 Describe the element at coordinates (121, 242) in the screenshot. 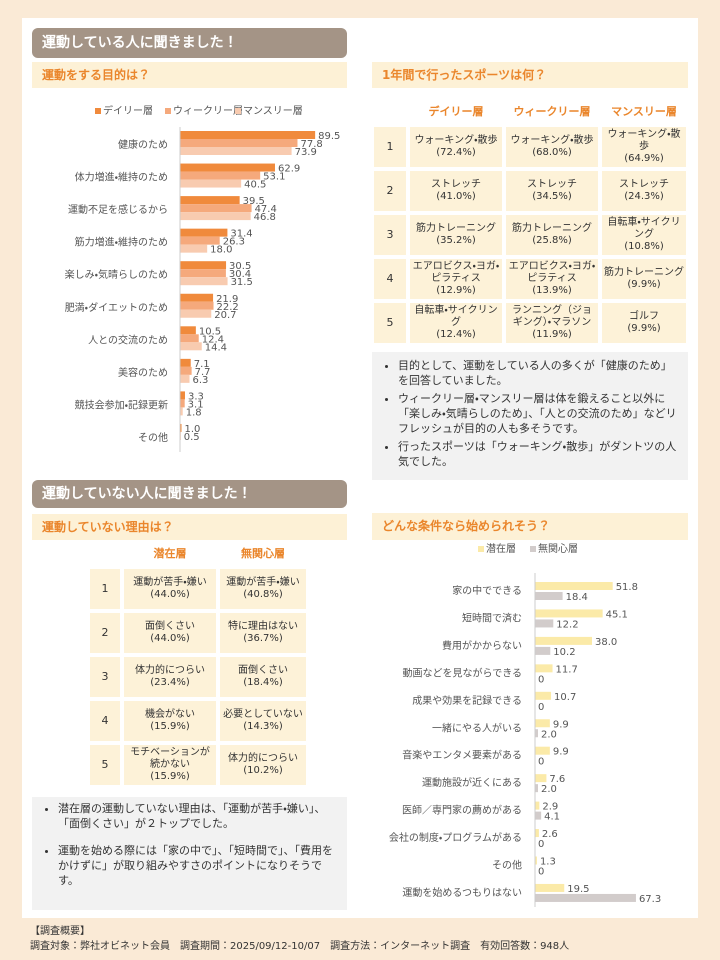

I see `category-label: 筋力増進・維持のため` at that location.